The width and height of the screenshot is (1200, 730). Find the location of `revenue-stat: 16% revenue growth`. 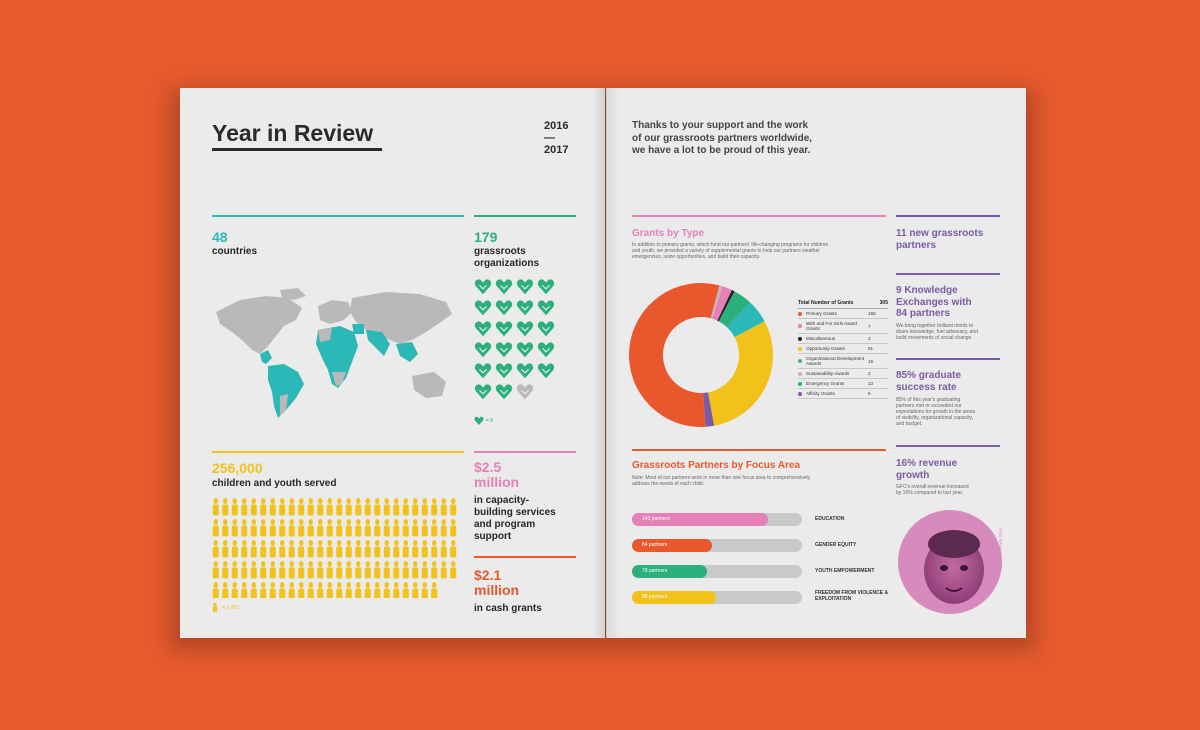

revenue-stat: 16% revenue growth is located at coordinates (926, 469).